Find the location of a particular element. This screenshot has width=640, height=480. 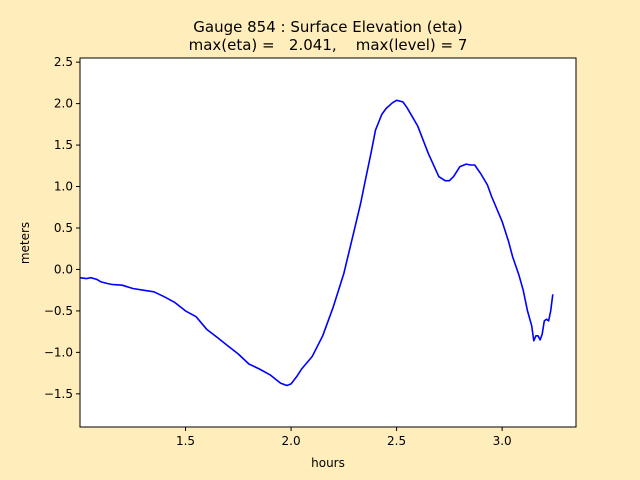

x-axis-label: hours is located at coordinates (328, 463).